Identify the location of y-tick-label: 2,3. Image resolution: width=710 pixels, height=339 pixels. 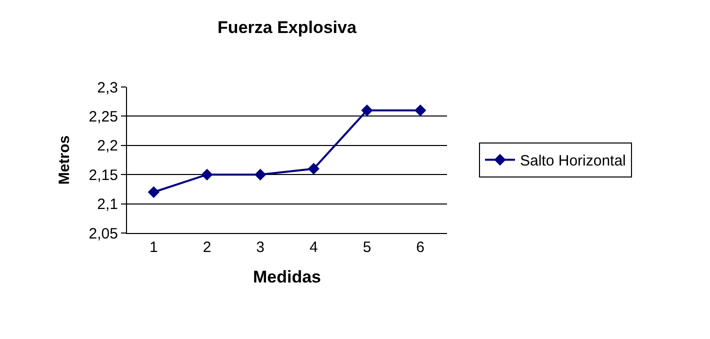
(107, 87).